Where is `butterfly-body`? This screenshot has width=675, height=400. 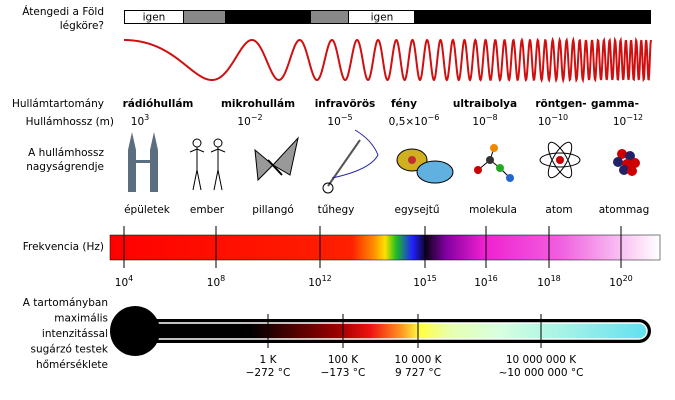 butterfly-body is located at coordinates (275, 167).